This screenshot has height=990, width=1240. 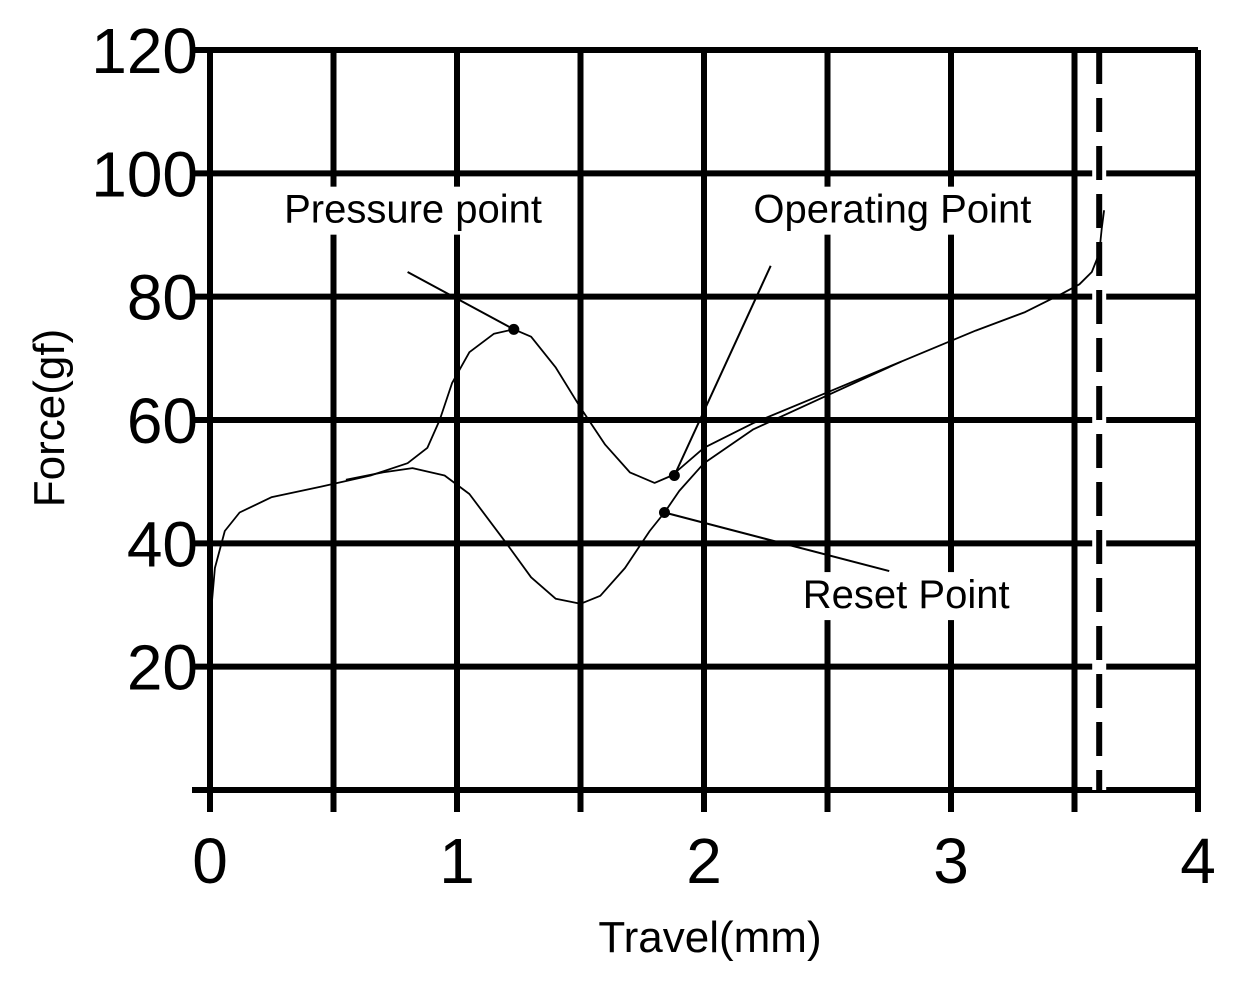 I want to click on reset-point-label: Reset Point, so click(x=906, y=595).